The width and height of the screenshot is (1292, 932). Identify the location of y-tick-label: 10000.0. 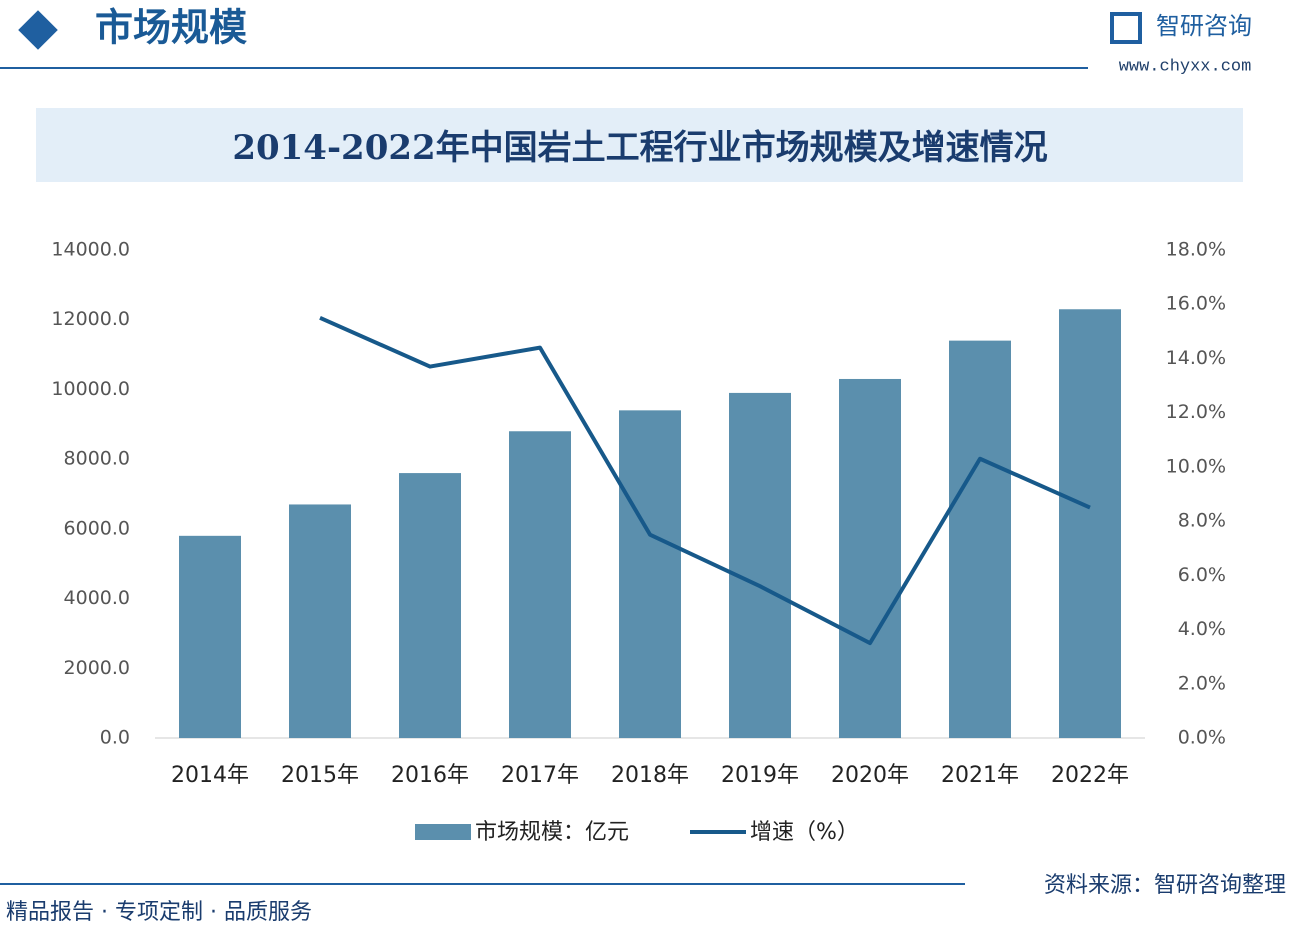
(90, 389).